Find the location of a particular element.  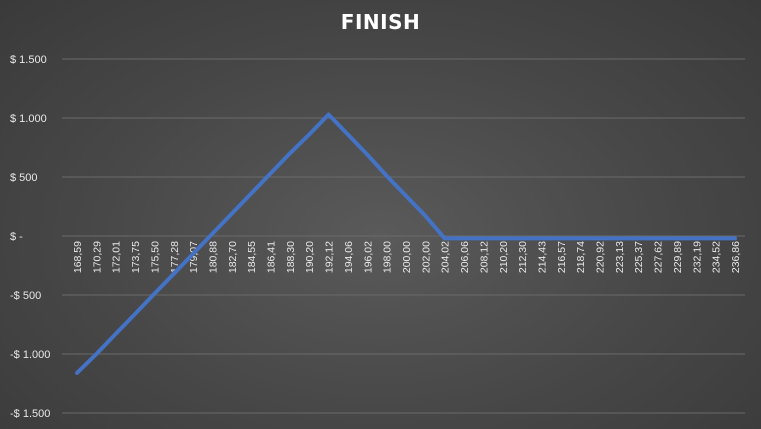

x-tick-label: 198,00 is located at coordinates (388, 257).